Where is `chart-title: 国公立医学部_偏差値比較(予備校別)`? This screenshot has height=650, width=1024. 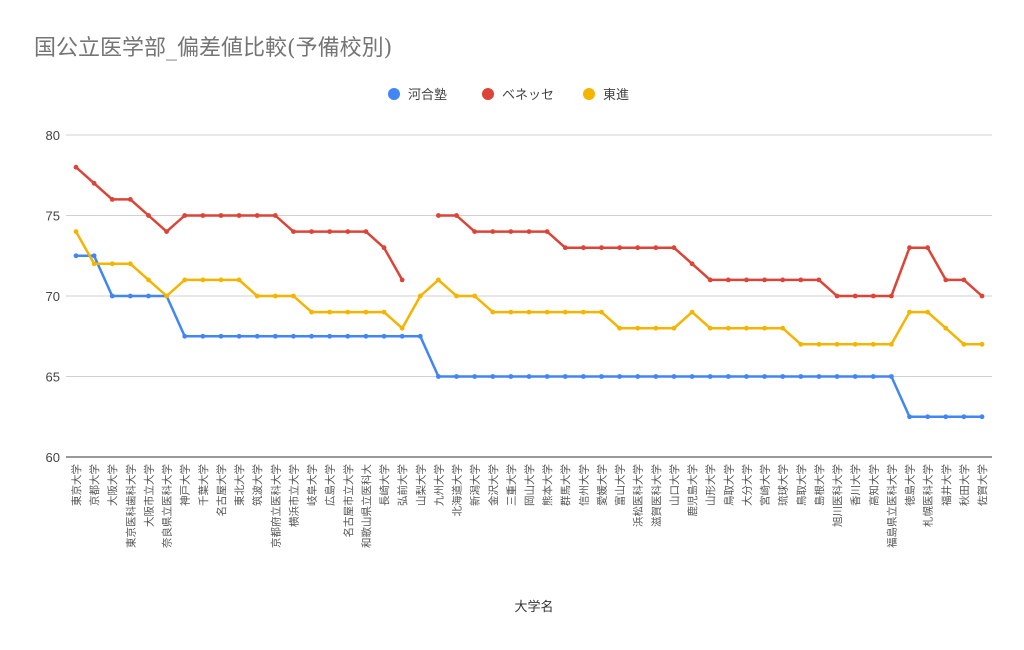
chart-title: 国公立医学部_偏差値比較(予備校別) is located at coordinates (213, 48).